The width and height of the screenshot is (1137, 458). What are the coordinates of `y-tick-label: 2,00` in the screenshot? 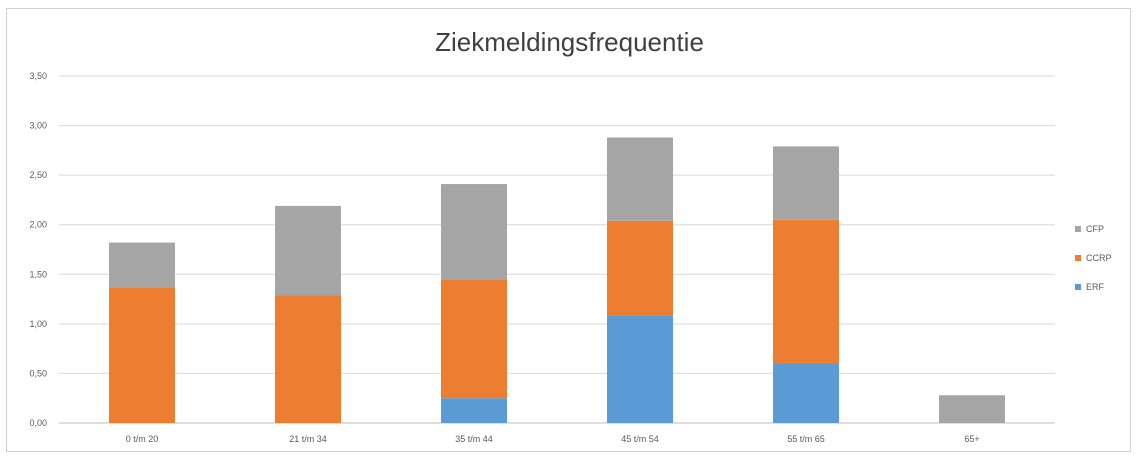 It's located at (38, 225).